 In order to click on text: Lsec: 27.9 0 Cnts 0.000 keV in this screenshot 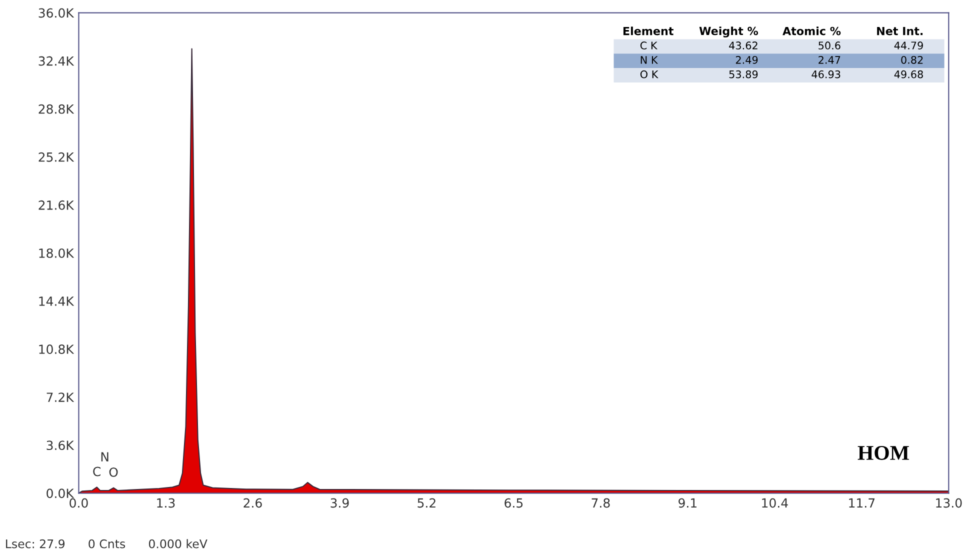, I will do `click(107, 543)`.